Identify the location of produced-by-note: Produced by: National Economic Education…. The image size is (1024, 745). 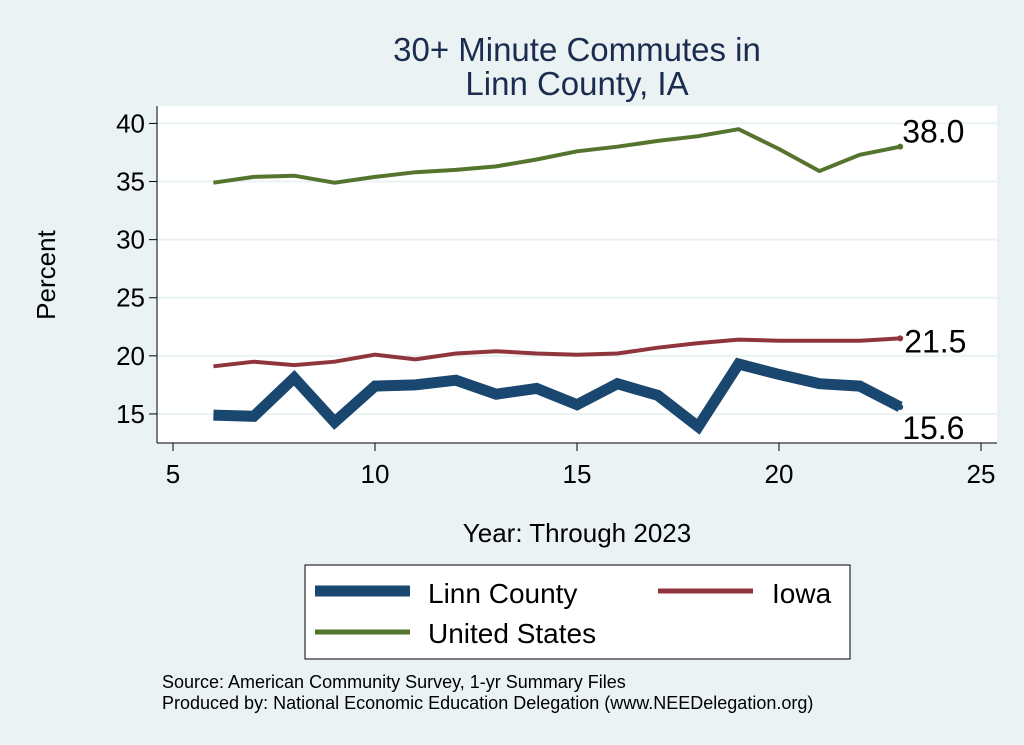
(487, 703).